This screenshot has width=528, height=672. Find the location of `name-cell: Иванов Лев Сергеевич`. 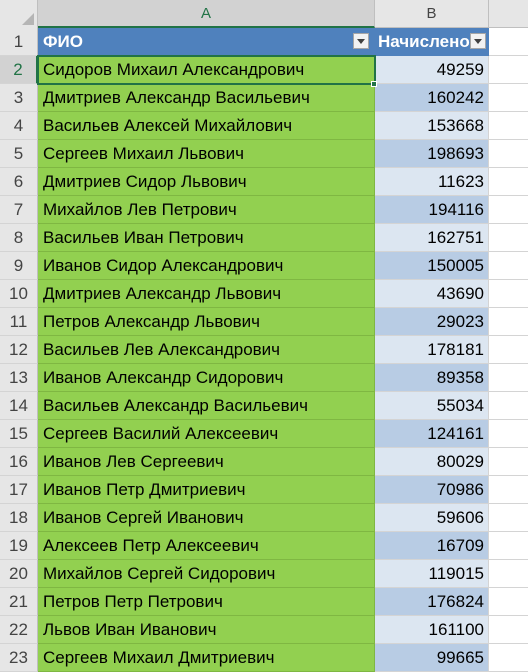

name-cell: Иванов Лев Сергеевич is located at coordinates (206, 462).